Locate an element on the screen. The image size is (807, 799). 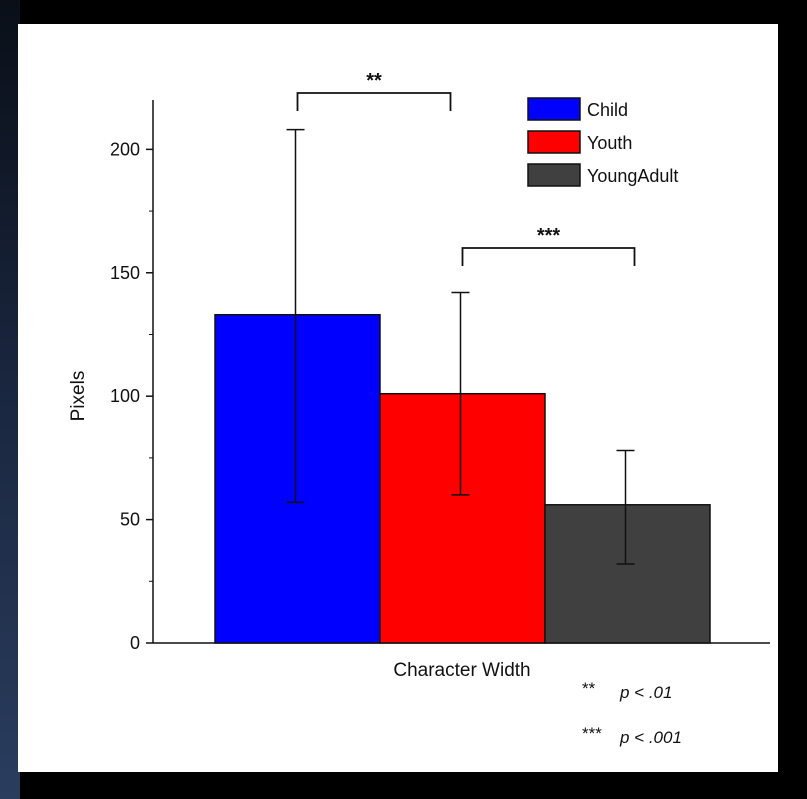
bar-child is located at coordinates (297, 478).